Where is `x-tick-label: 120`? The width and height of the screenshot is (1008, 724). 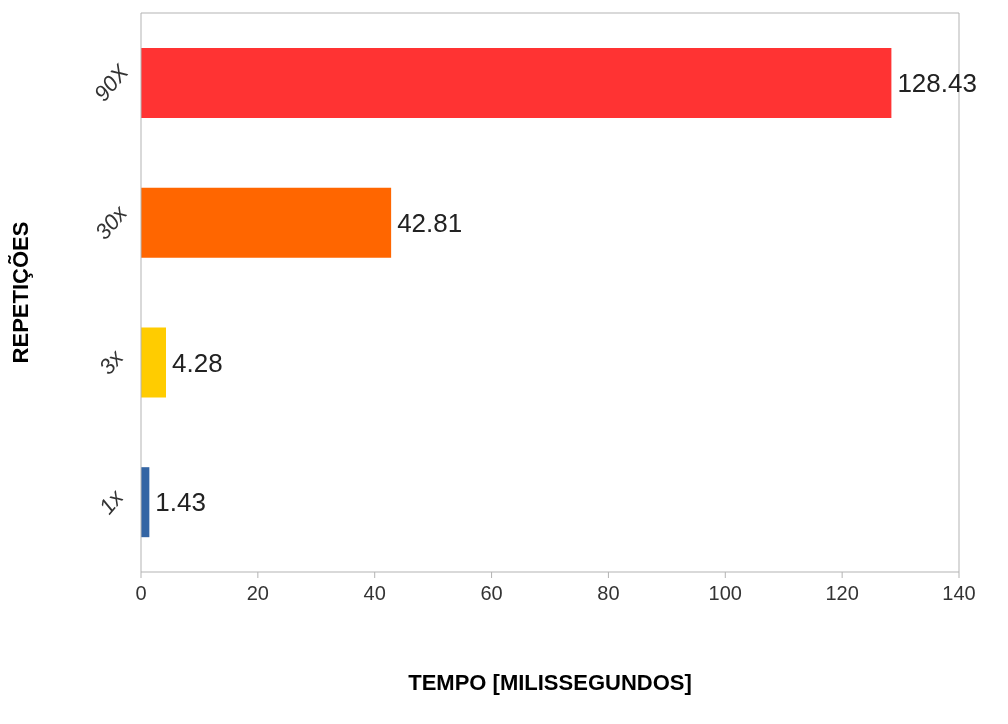 x-tick-label: 120 is located at coordinates (842, 593).